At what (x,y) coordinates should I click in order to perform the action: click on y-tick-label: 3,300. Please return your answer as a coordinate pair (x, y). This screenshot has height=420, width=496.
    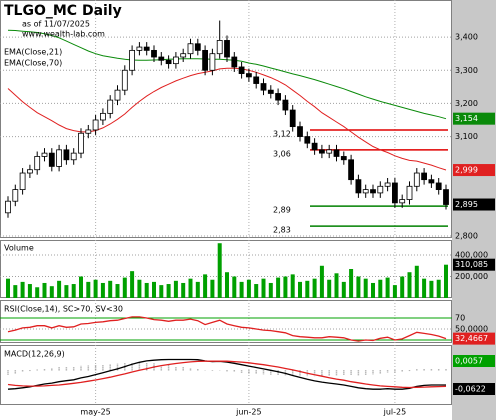
    Looking at the image, I should click on (466, 70).